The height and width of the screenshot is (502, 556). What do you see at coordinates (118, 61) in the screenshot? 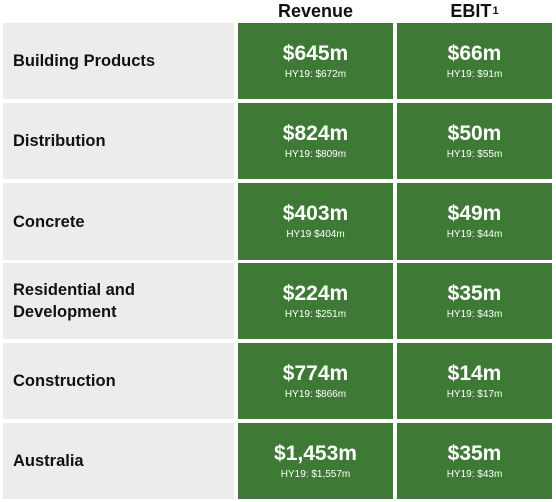
I see `row-label: Building Products` at bounding box center [118, 61].